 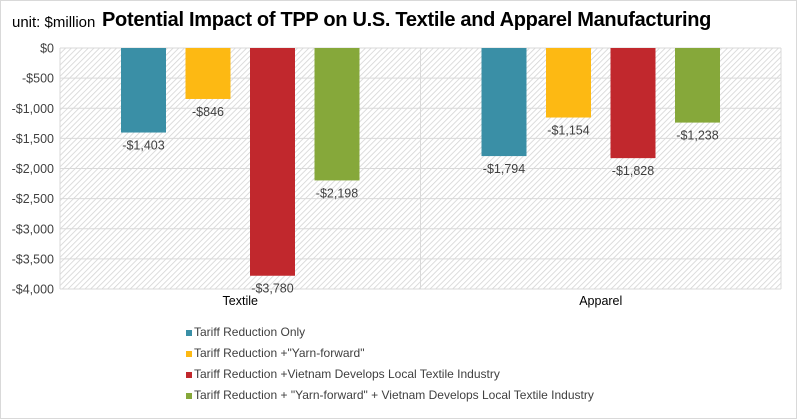 What do you see at coordinates (633, 171) in the screenshot?
I see `data-label: -$1,828` at bounding box center [633, 171].